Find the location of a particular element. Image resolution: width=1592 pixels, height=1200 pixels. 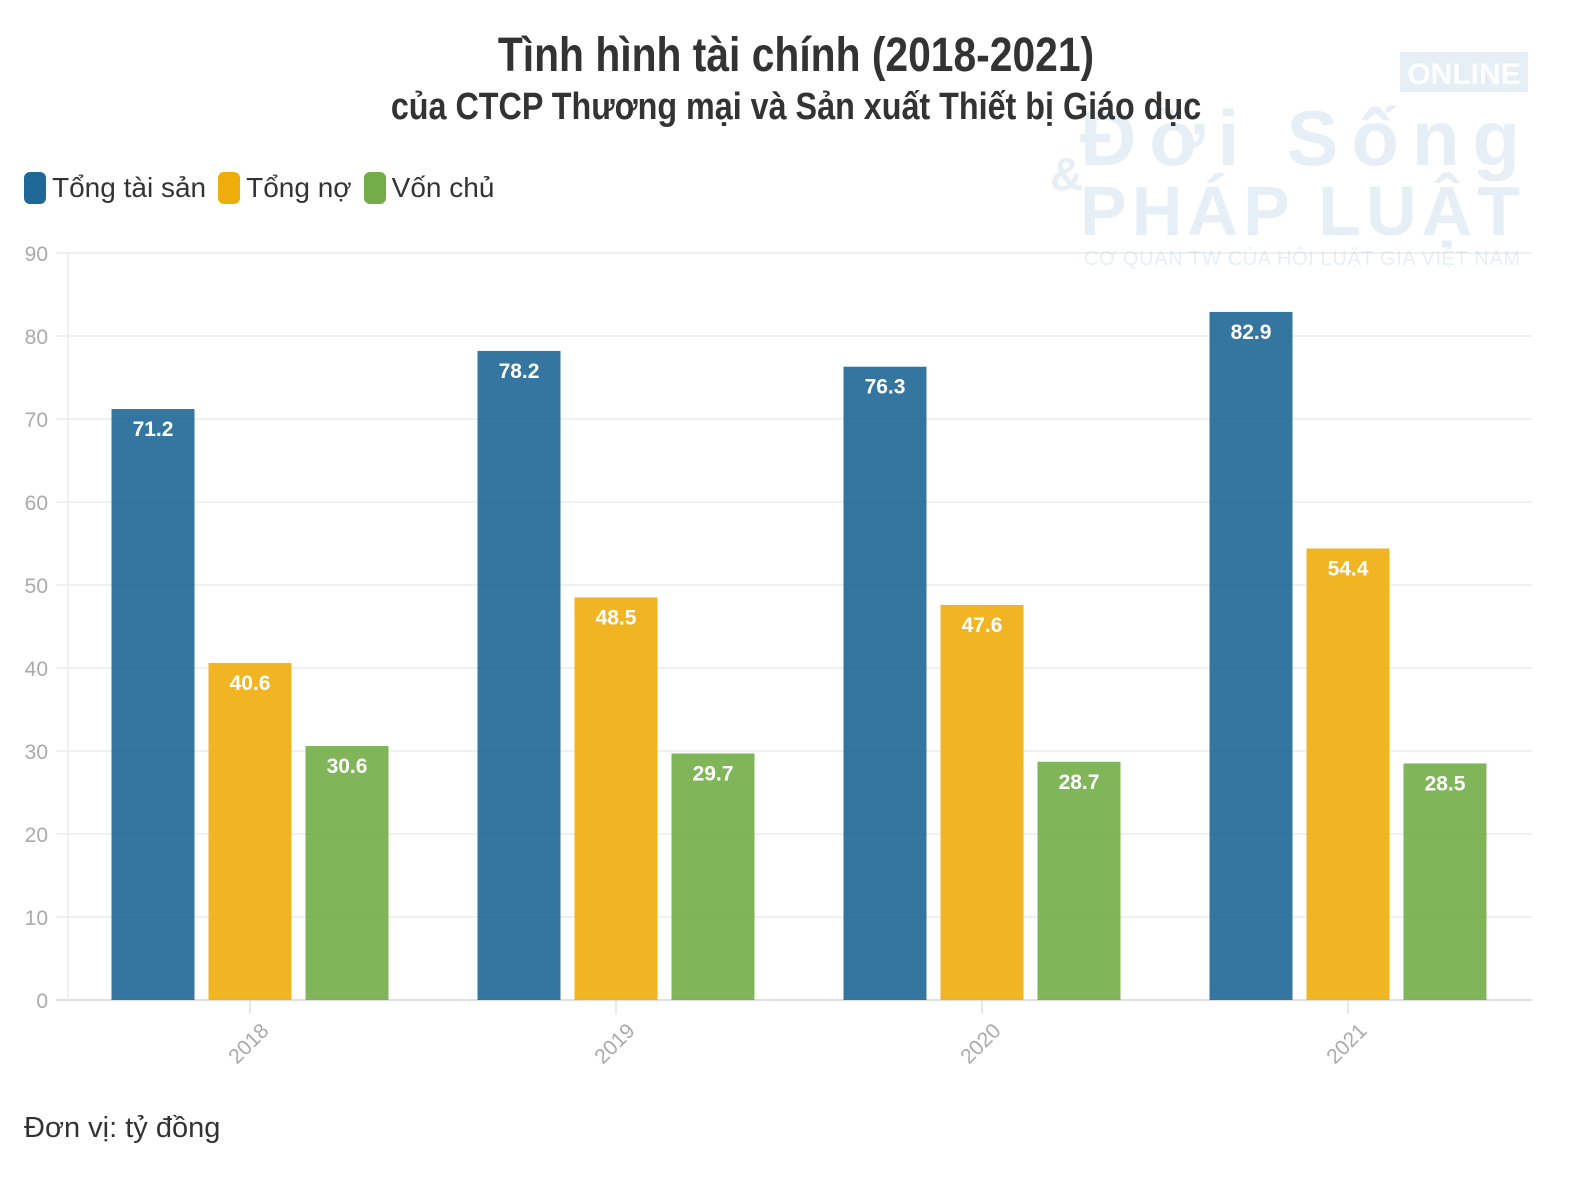

svg-text: Đời Sống is located at coordinates (1300, 138).